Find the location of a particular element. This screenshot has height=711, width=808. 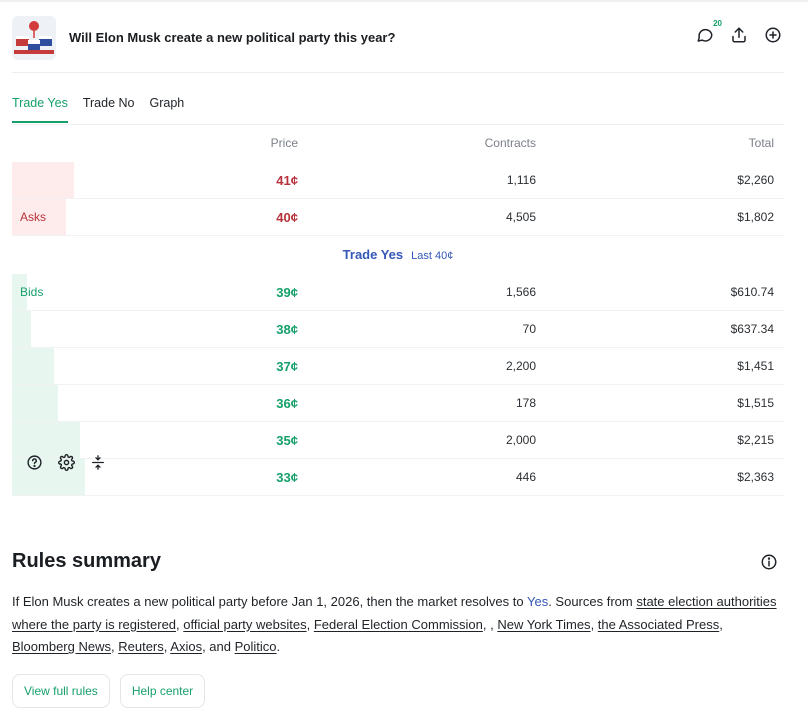

help-icon is located at coordinates (34, 465).